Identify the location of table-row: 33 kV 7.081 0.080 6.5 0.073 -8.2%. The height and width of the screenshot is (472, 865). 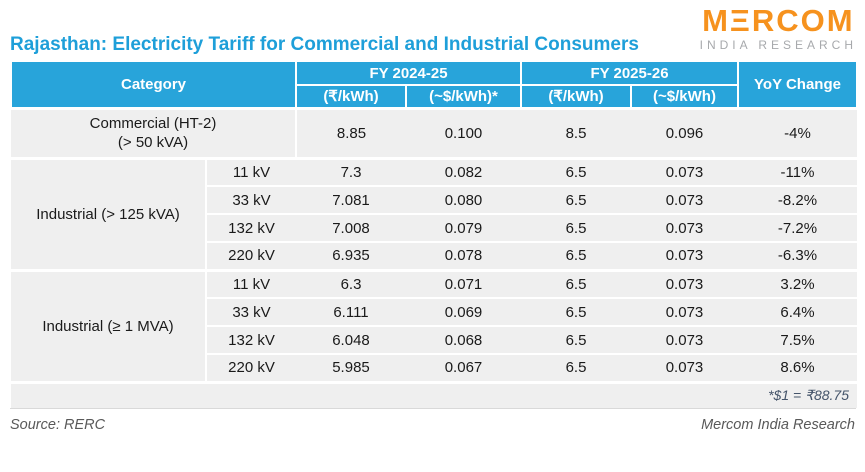
(434, 199).